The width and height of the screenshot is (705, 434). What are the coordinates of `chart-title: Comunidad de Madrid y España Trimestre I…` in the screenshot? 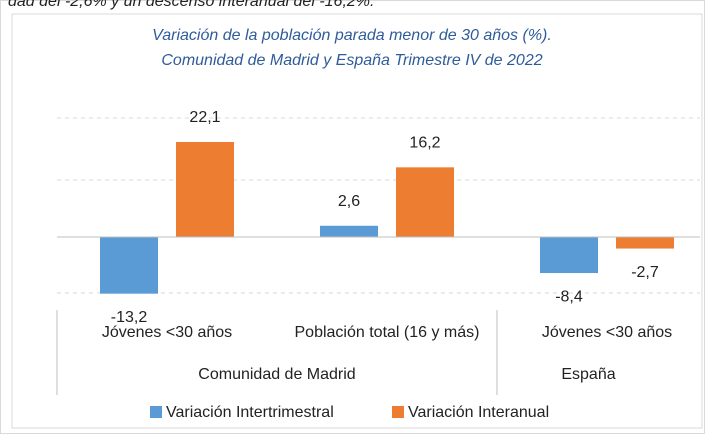 It's located at (351, 60).